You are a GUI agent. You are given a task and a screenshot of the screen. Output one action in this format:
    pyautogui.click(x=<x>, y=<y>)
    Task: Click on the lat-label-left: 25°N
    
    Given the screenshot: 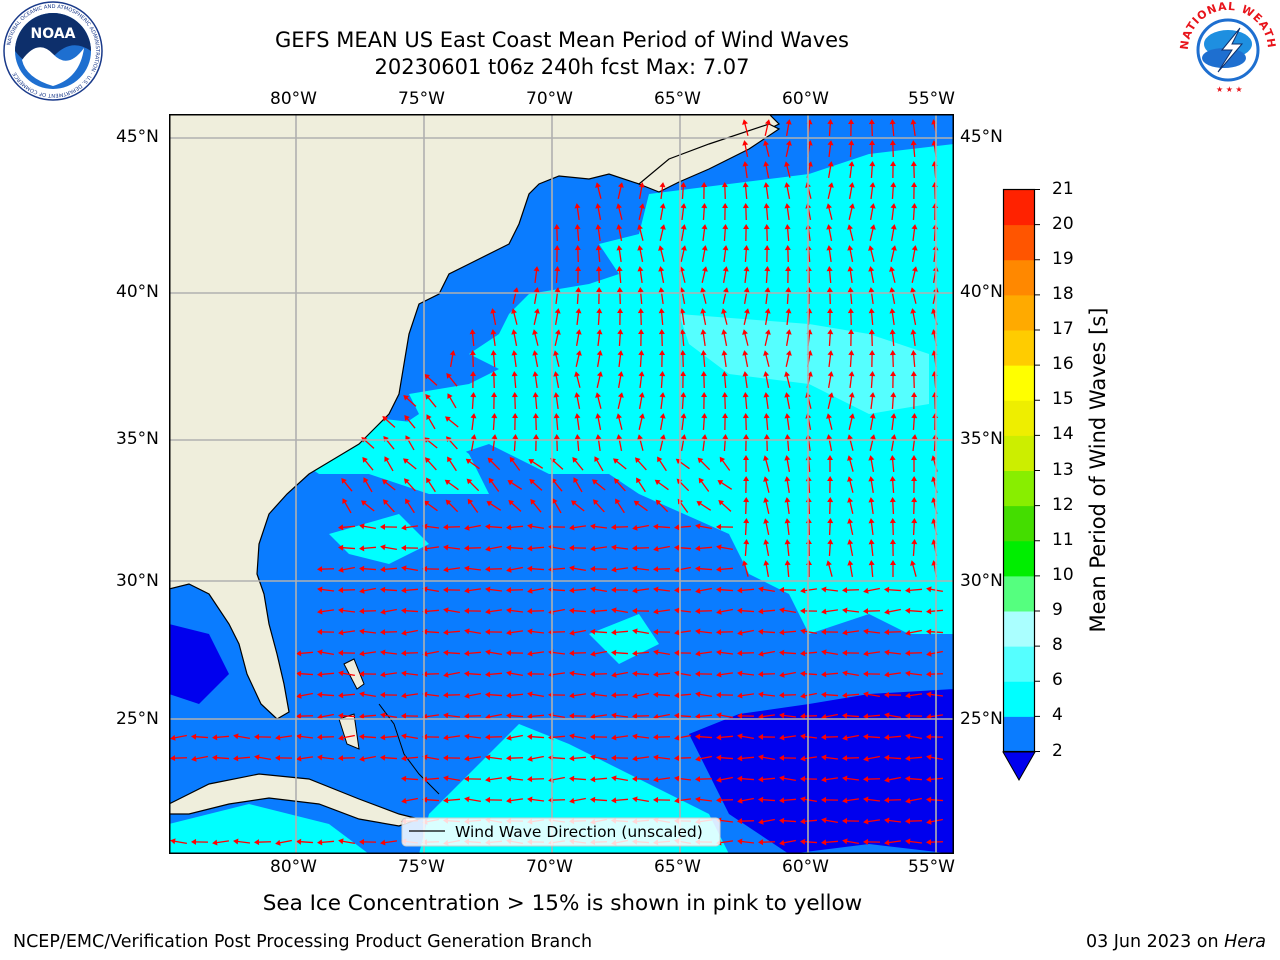 What is the action you would take?
    pyautogui.click(x=137, y=719)
    